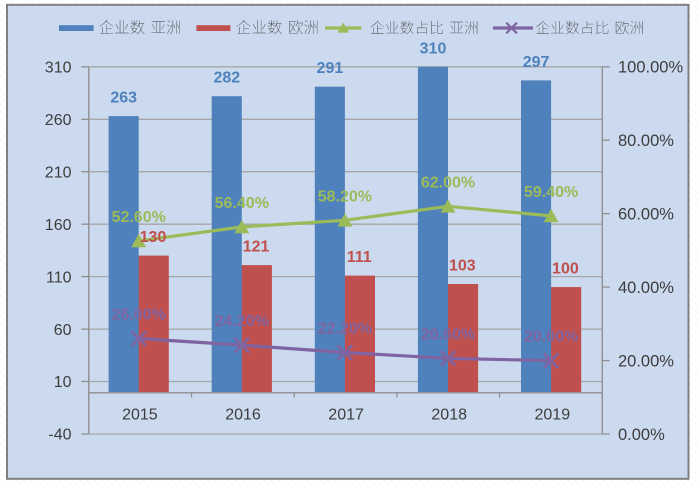 The height and width of the screenshot is (486, 698). Describe the element at coordinates (462, 266) in the screenshot. I see `svg-text: 103` at that location.